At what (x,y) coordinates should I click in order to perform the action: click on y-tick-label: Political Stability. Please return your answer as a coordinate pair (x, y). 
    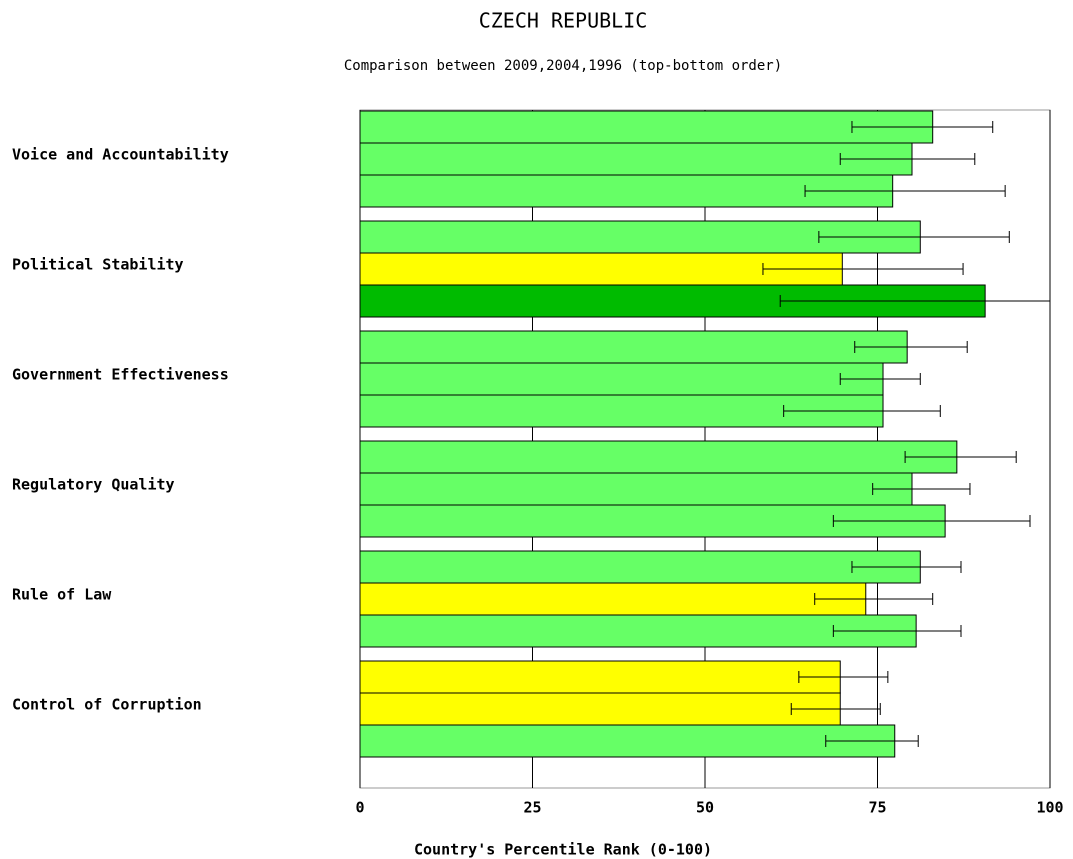
    Looking at the image, I should click on (98, 265).